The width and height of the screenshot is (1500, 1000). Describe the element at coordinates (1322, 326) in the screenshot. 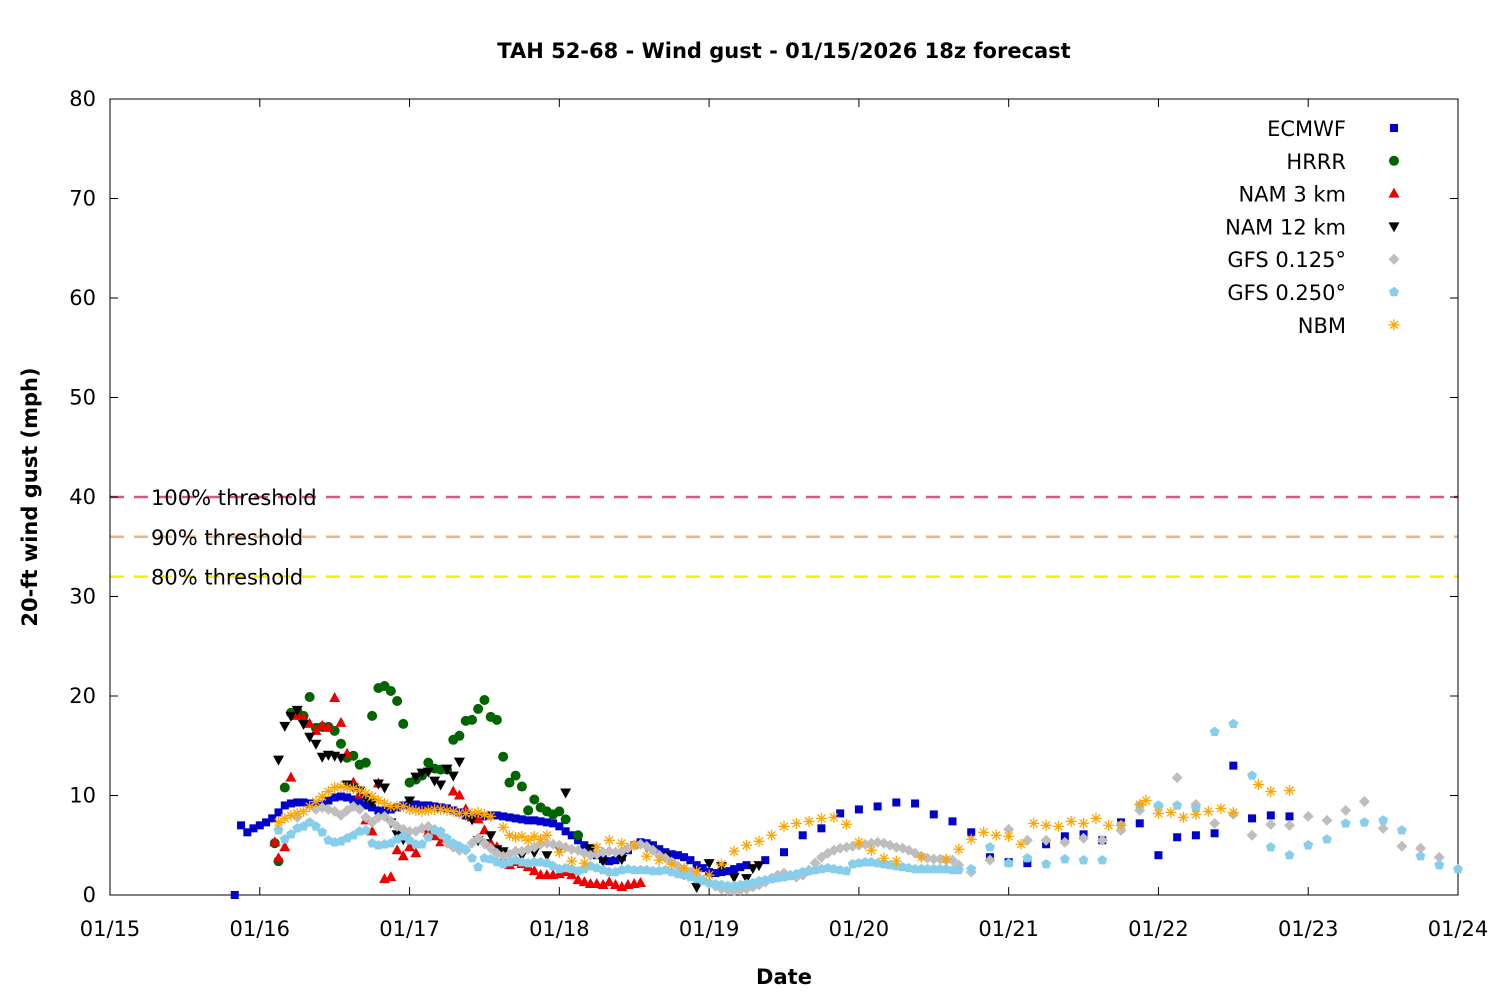

I see `legend-label: NBM` at that location.